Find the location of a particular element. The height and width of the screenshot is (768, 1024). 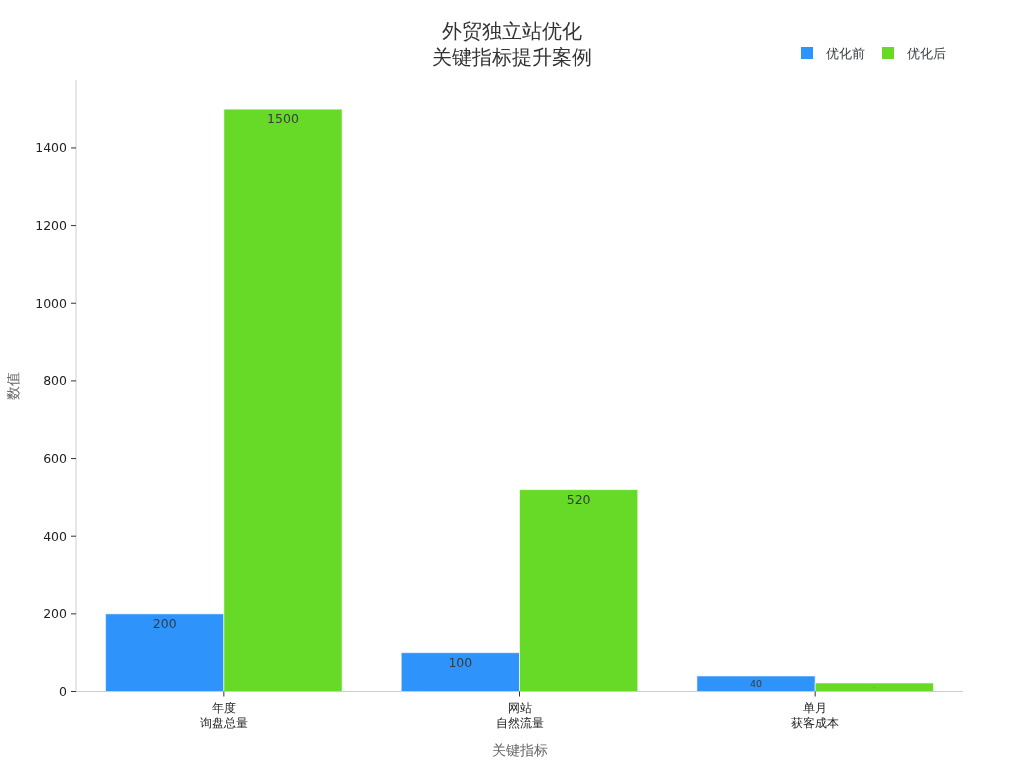

title: 外贸独立站优化关键指标提升案例 is located at coordinates (512, 44).